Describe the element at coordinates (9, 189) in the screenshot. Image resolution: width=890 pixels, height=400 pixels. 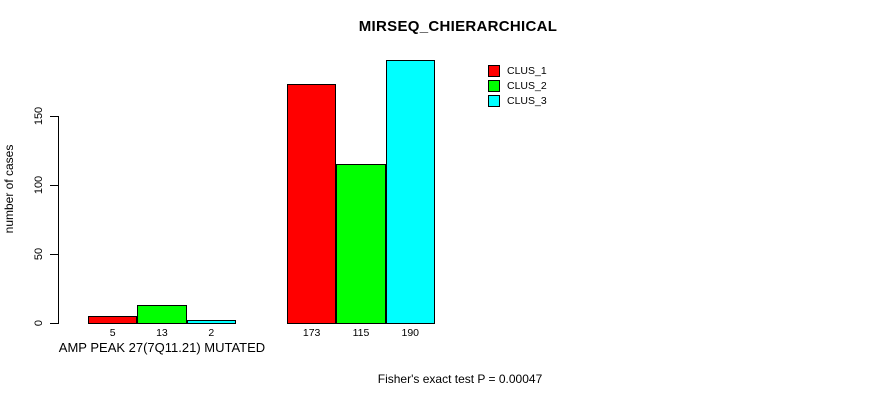
I see `y-axis-label: number of cases` at that location.